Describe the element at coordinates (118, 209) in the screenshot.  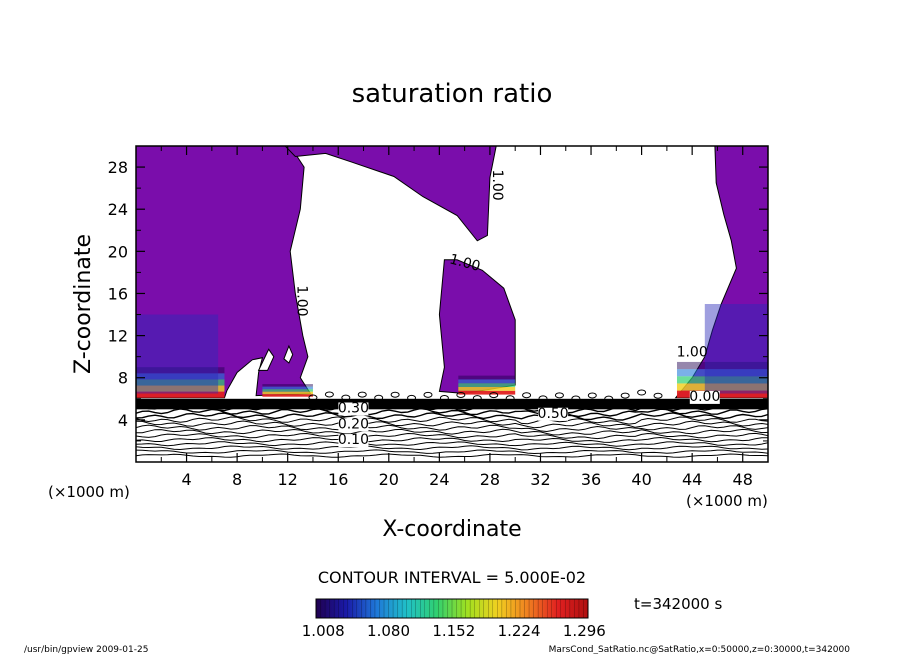
I see `y-tick-label: 24` at that location.